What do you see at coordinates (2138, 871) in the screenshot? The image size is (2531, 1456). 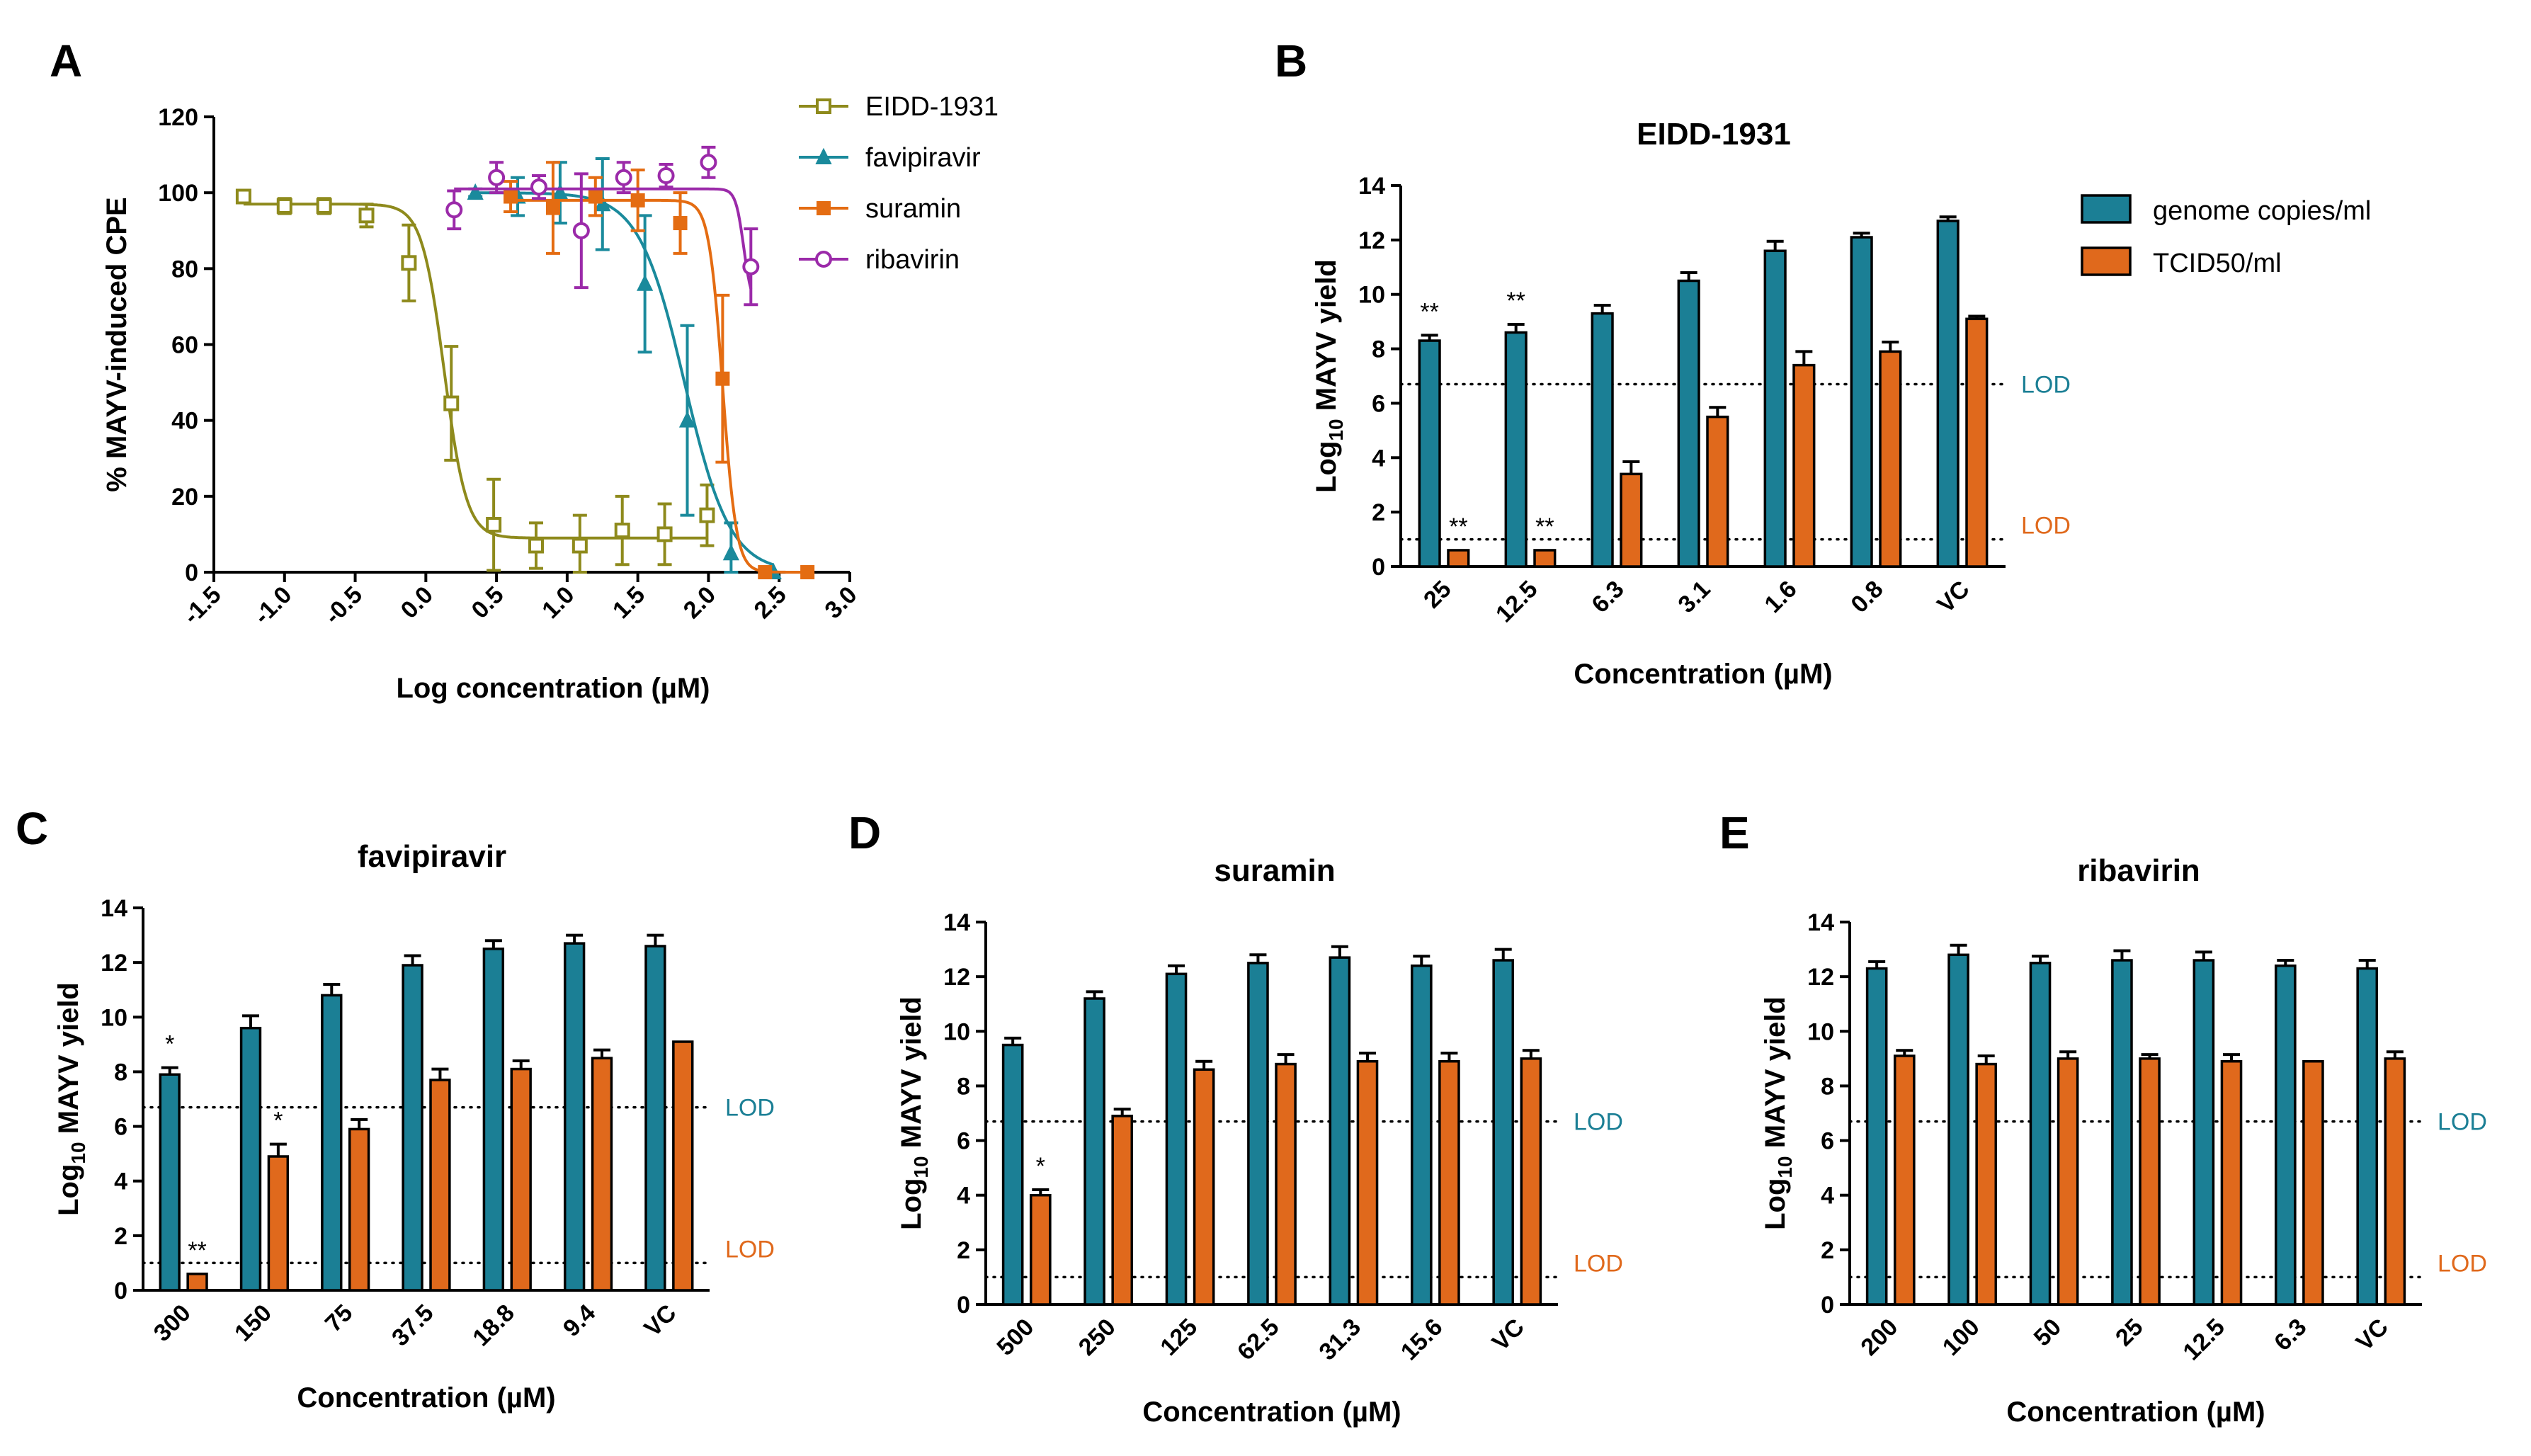 I see `chart-title: ribavirin` at bounding box center [2138, 871].